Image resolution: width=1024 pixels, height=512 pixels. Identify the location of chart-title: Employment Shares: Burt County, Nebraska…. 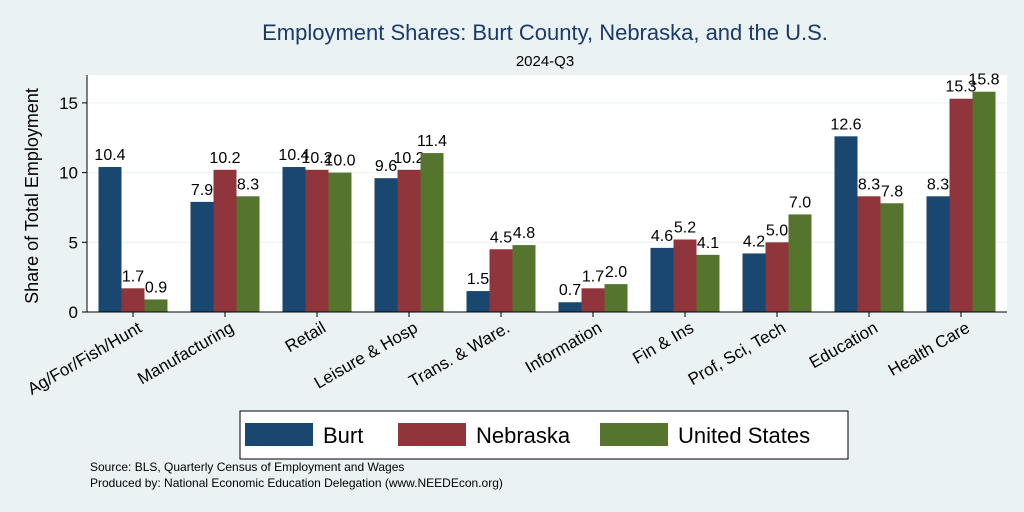
(545, 32).